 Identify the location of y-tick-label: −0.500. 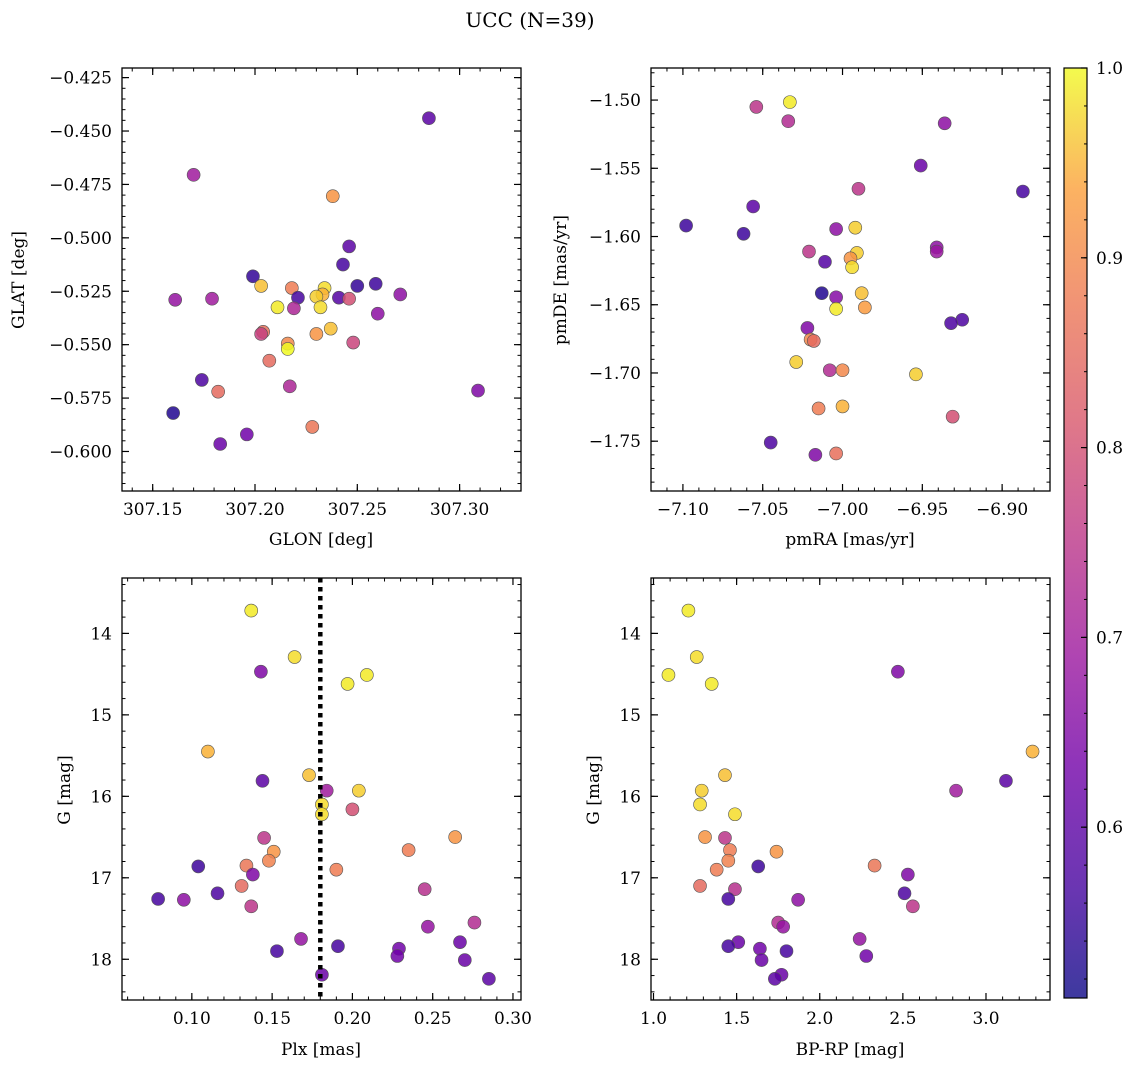
(80, 239).